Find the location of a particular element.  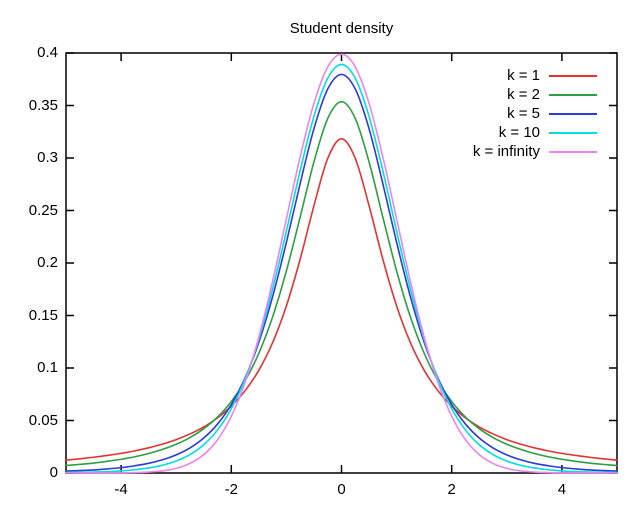

y-tick-label: 0.2 is located at coordinates (47, 262).